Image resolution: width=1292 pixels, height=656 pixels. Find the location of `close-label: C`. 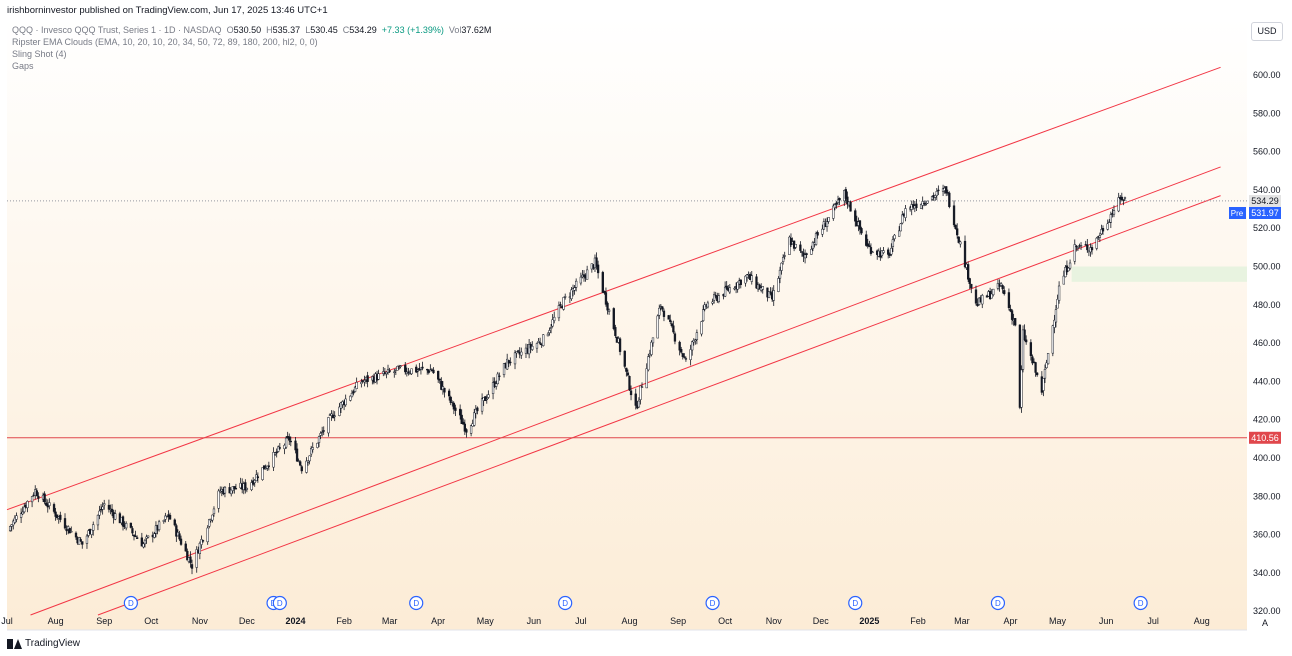

close-label: C is located at coordinates (346, 30).